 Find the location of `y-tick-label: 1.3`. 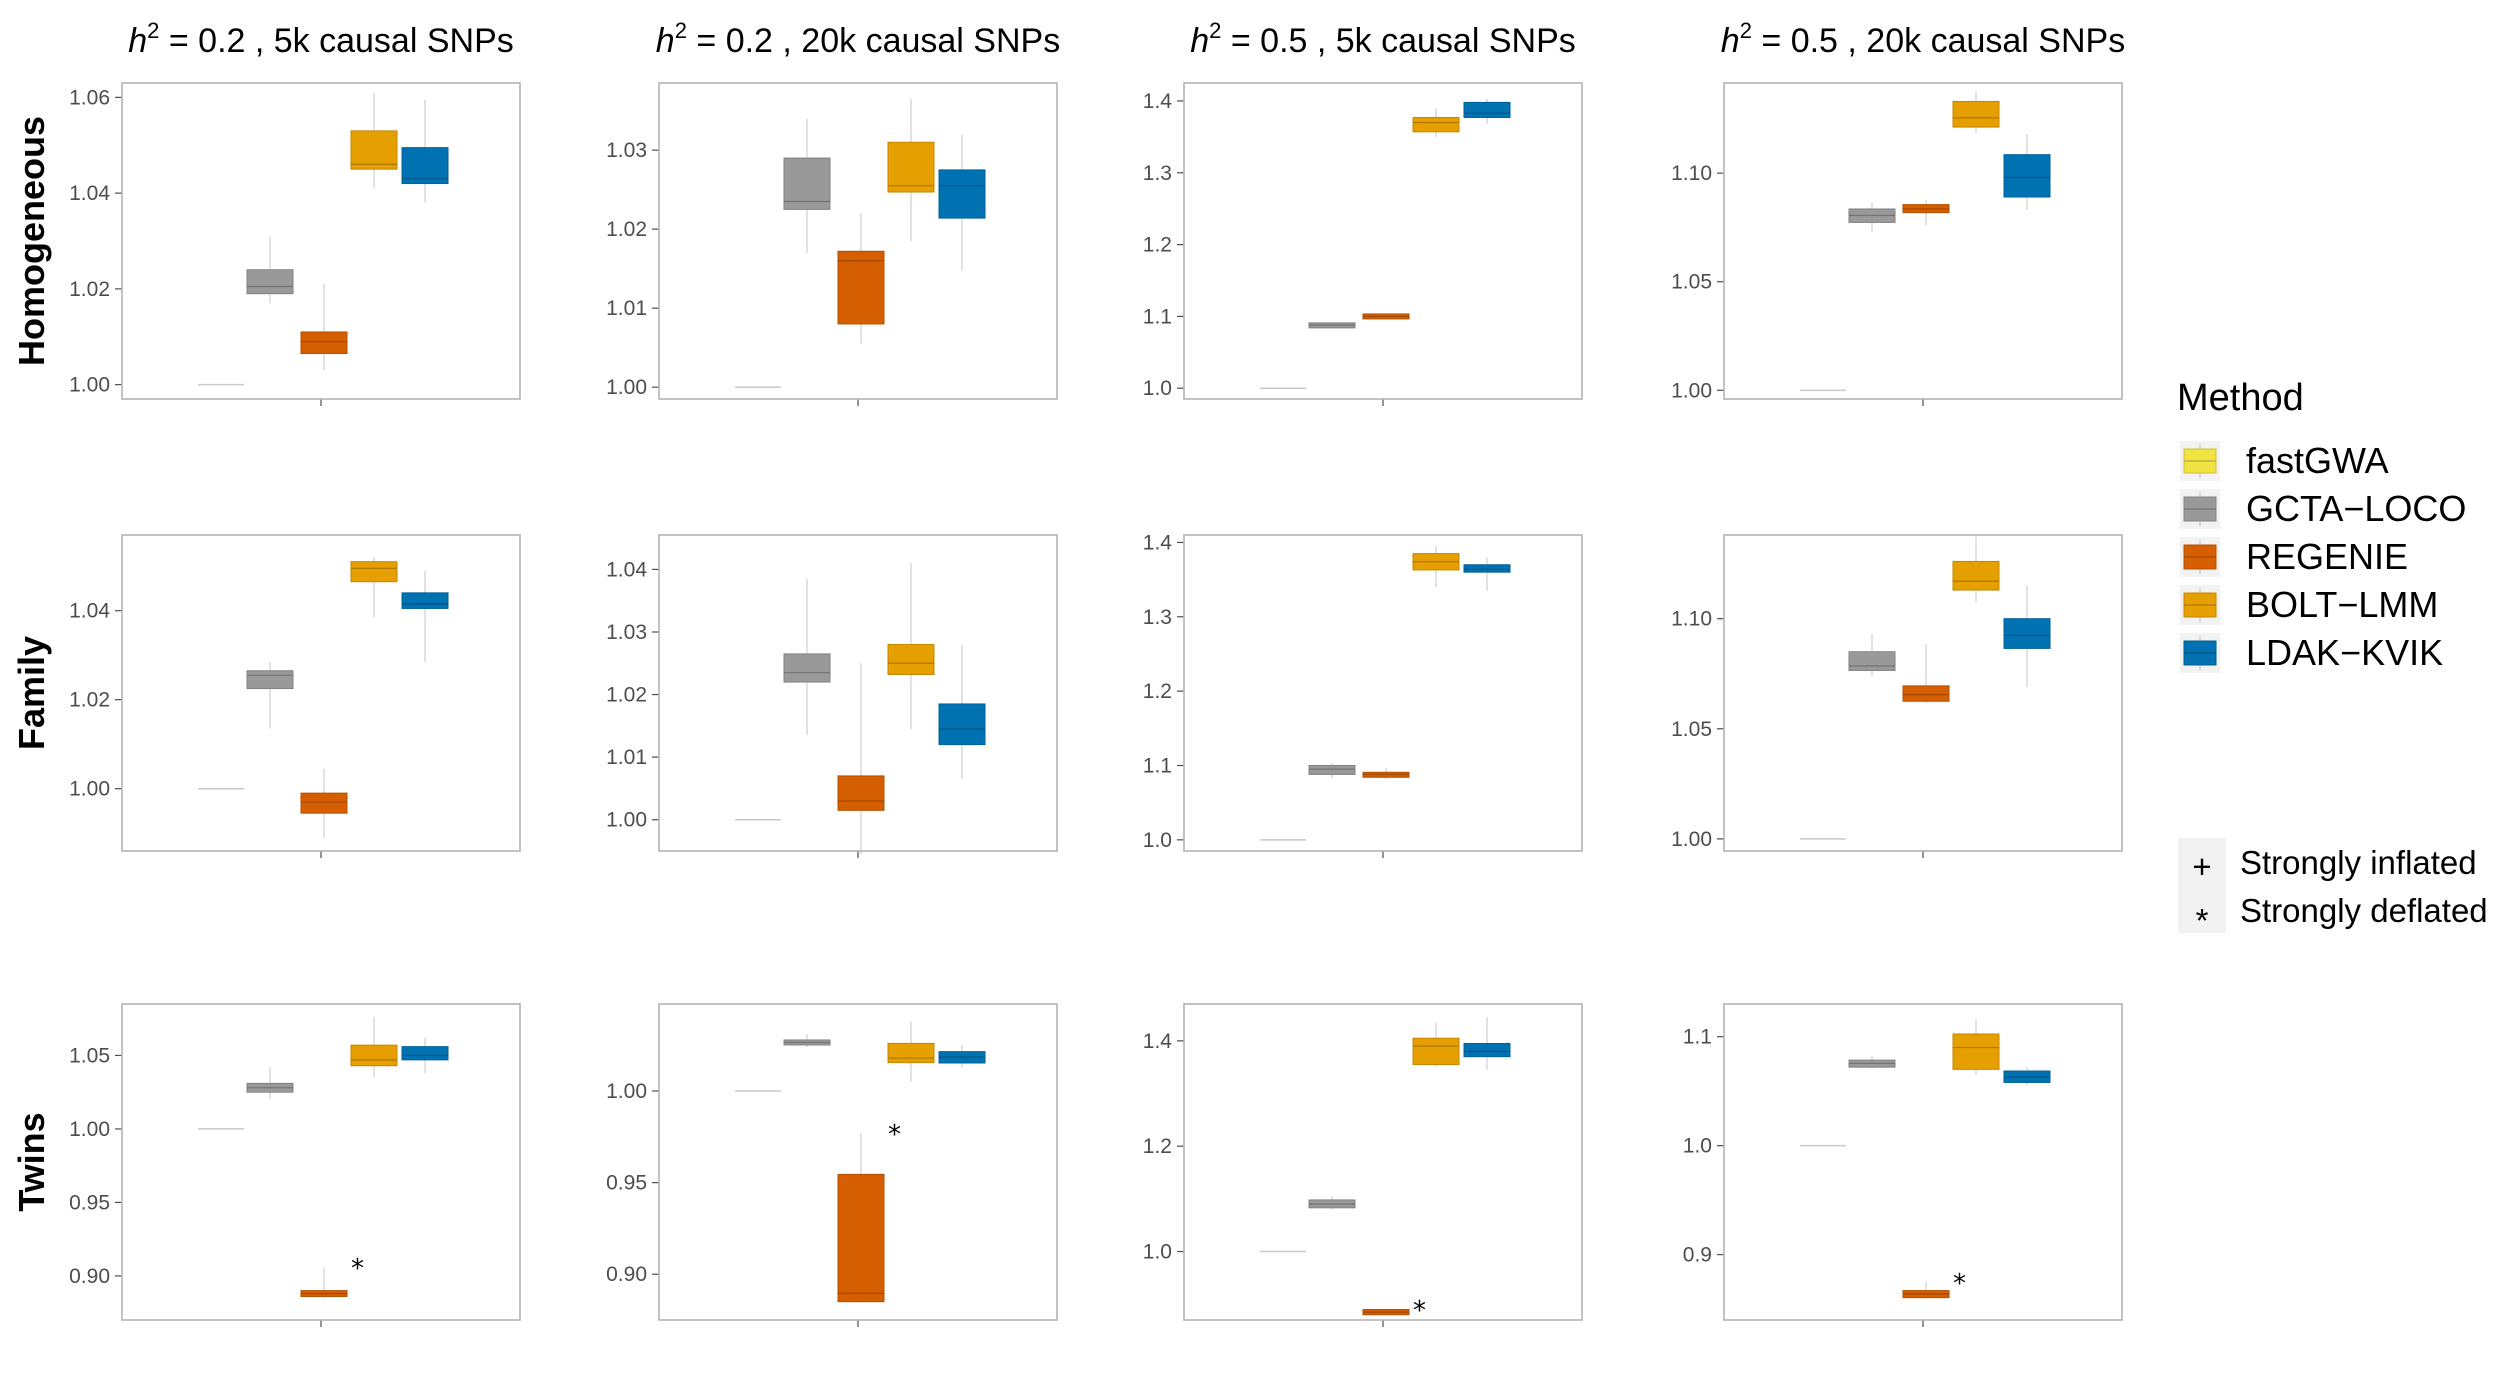

y-tick-label: 1.3 is located at coordinates (1157, 173).